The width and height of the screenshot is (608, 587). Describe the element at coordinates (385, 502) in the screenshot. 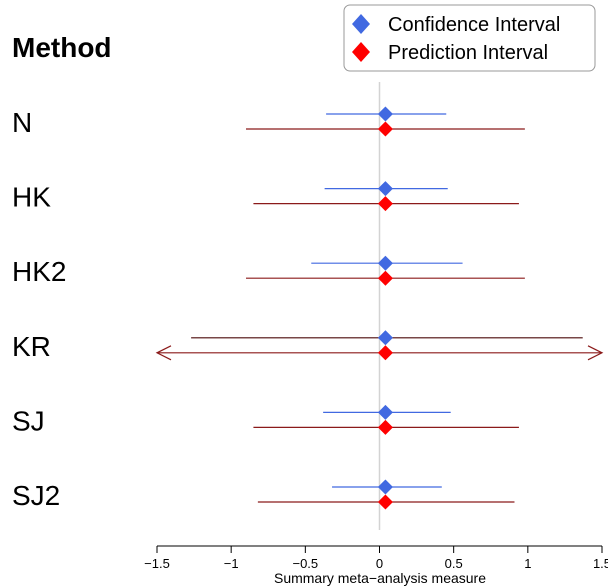

I see `pi-marker-sj2` at that location.